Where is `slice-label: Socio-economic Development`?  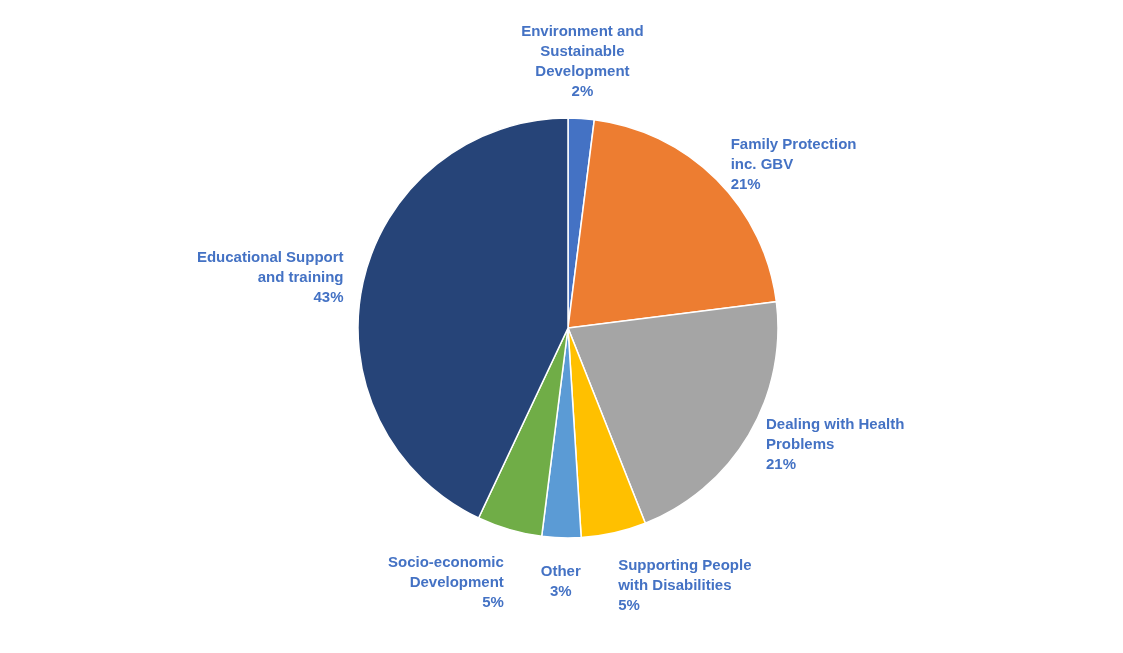
slice-label: Socio-economic Development is located at coordinates (445, 571).